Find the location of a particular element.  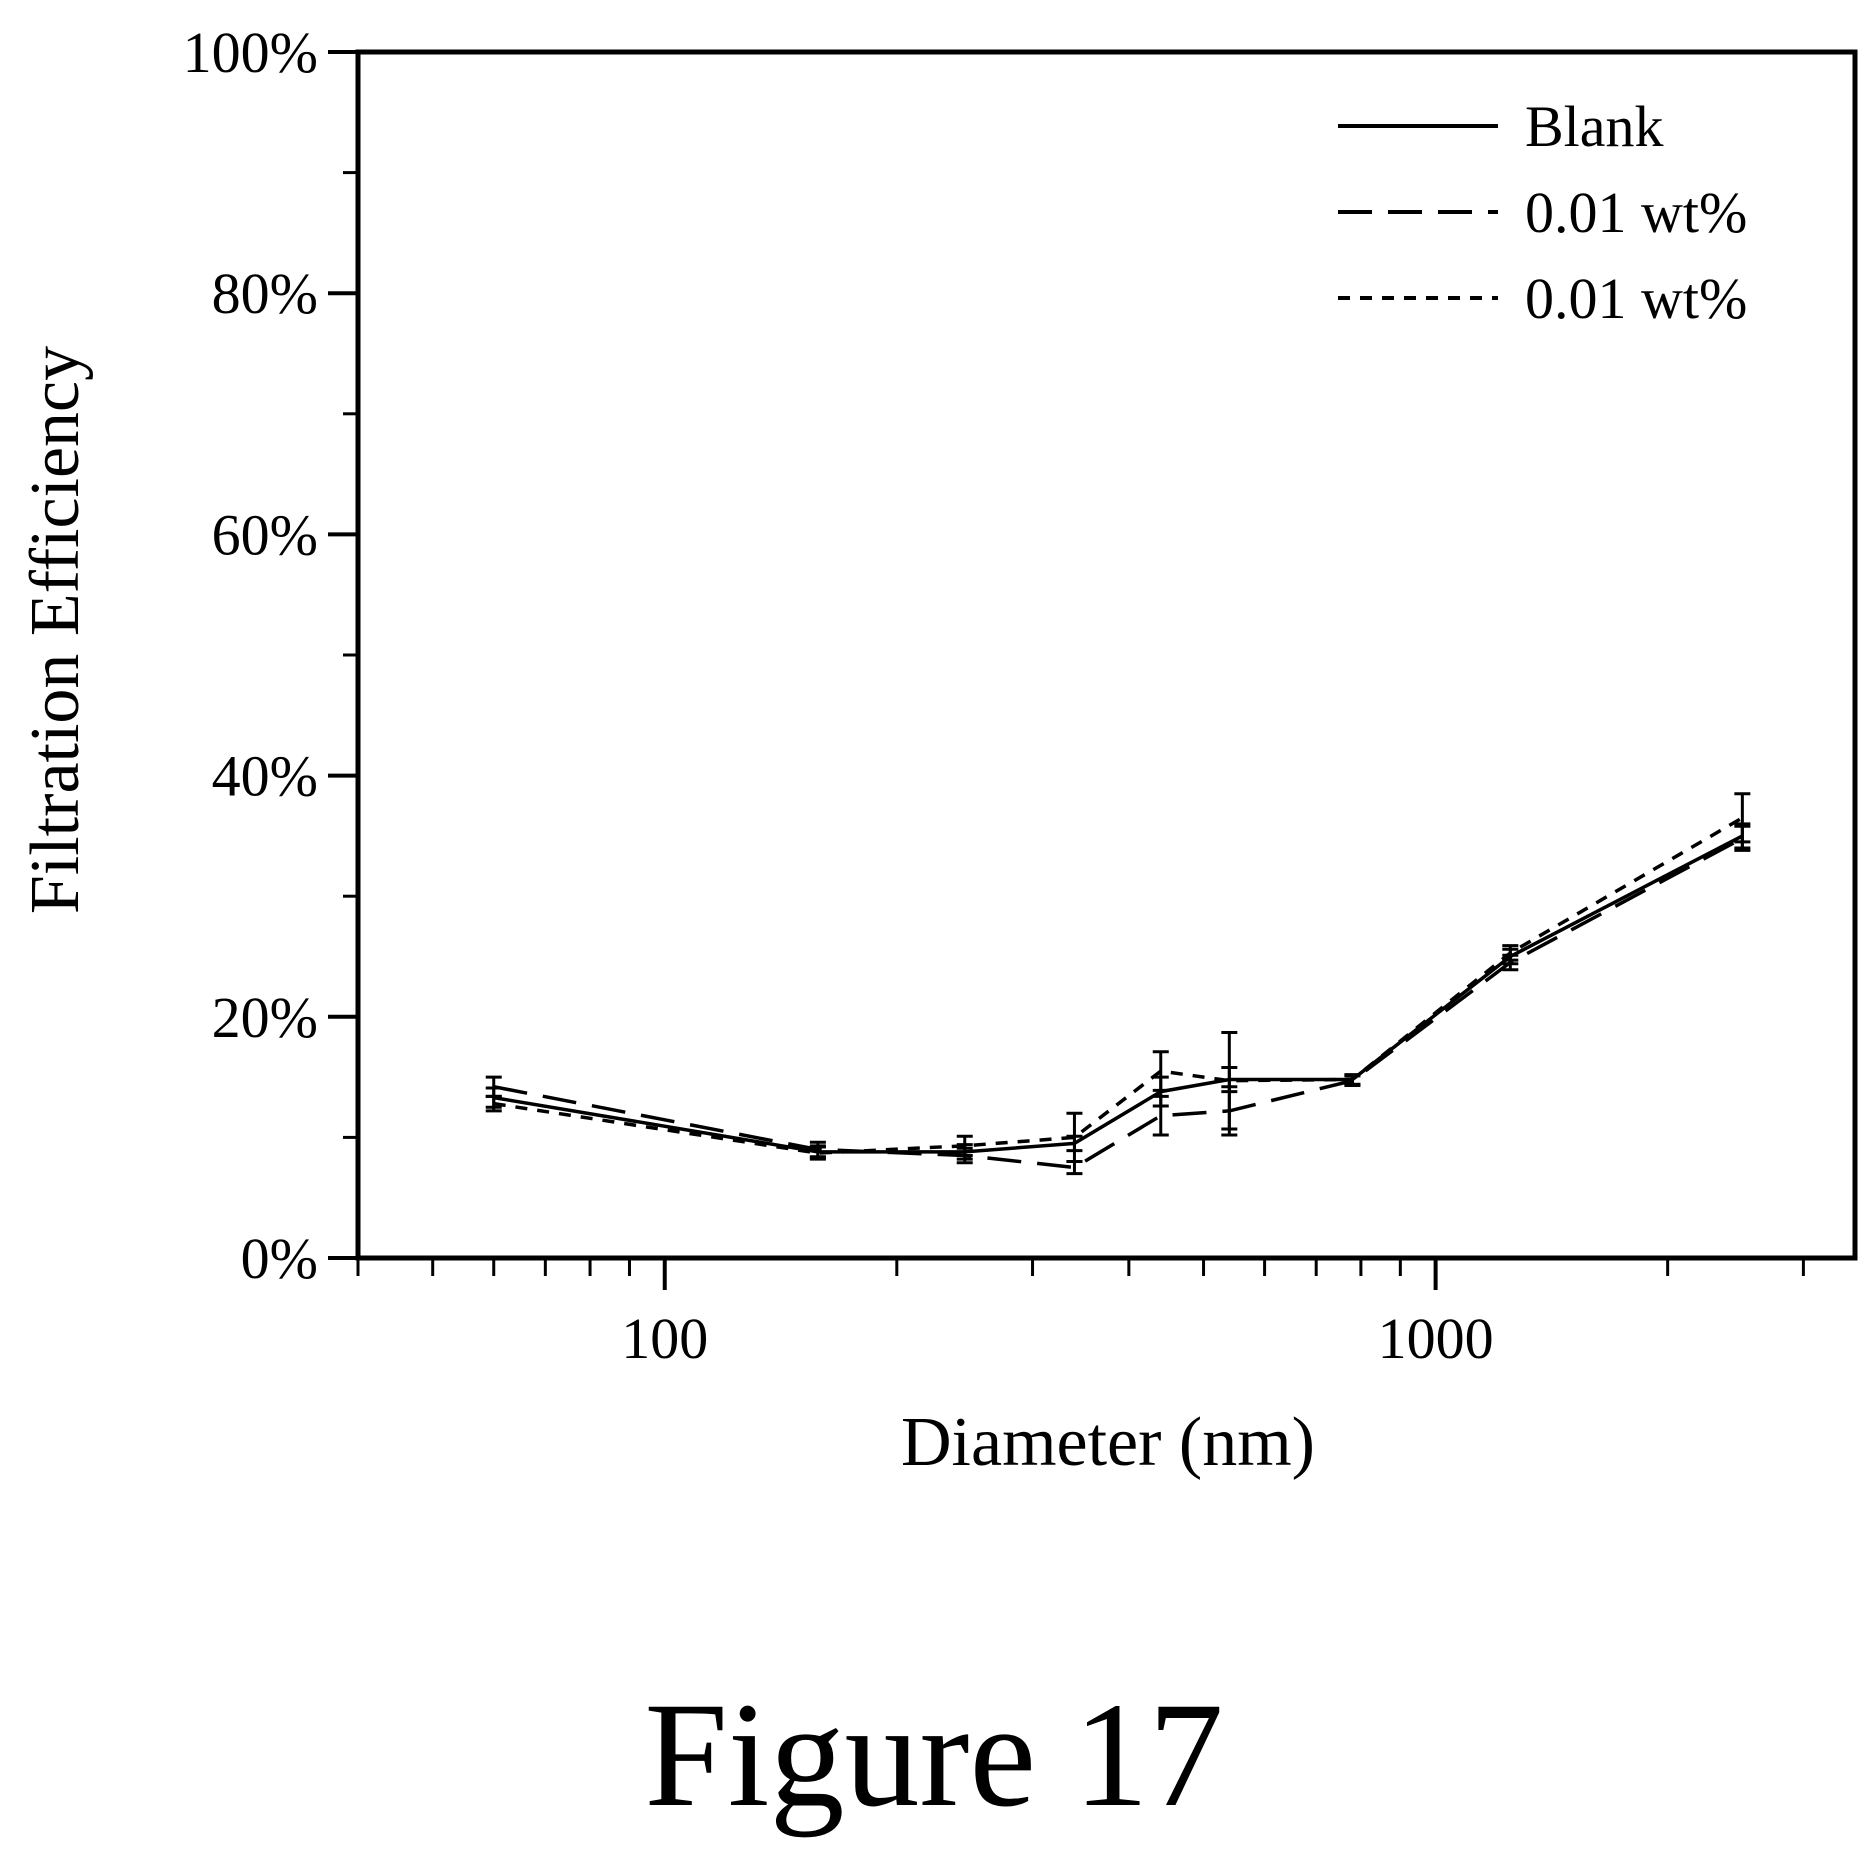

y-tick-label: 100% is located at coordinates (250, 52).